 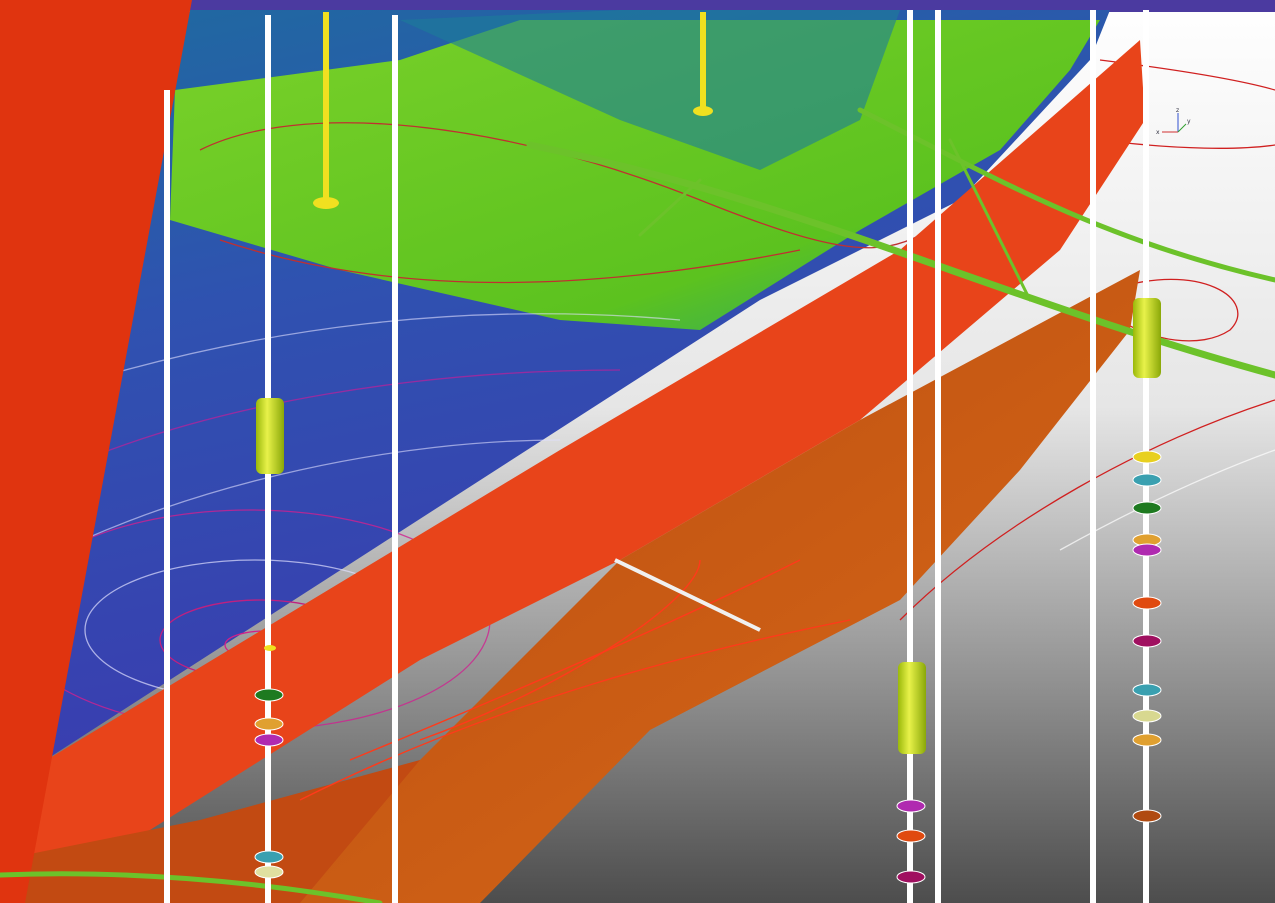 What do you see at coordinates (210, 831) in the screenshot?
I see `fault-block-lower` at bounding box center [210, 831].